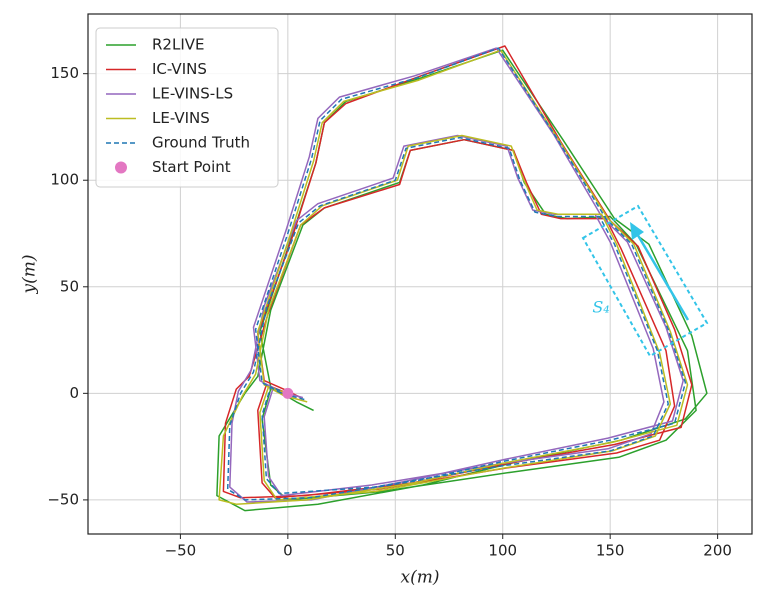  Describe the element at coordinates (179, 69) in the screenshot. I see `legend-label: IC-VINS` at that location.